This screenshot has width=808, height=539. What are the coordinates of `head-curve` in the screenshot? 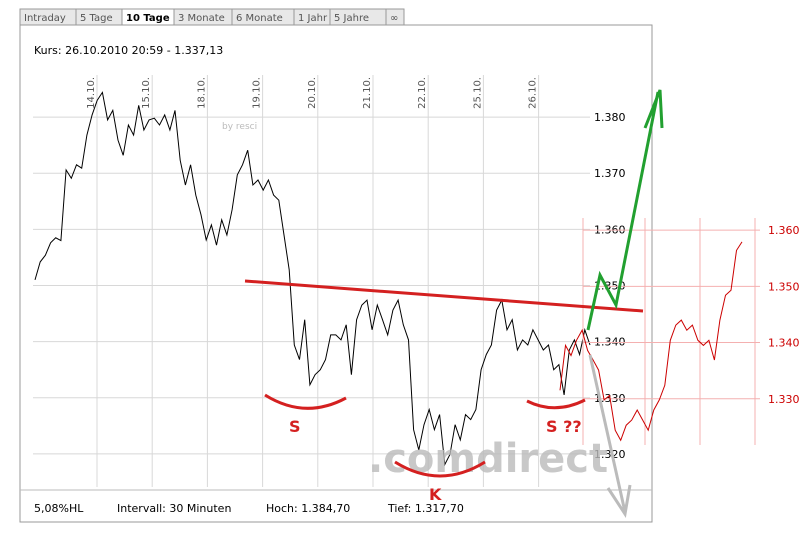 It's located at (440, 469).